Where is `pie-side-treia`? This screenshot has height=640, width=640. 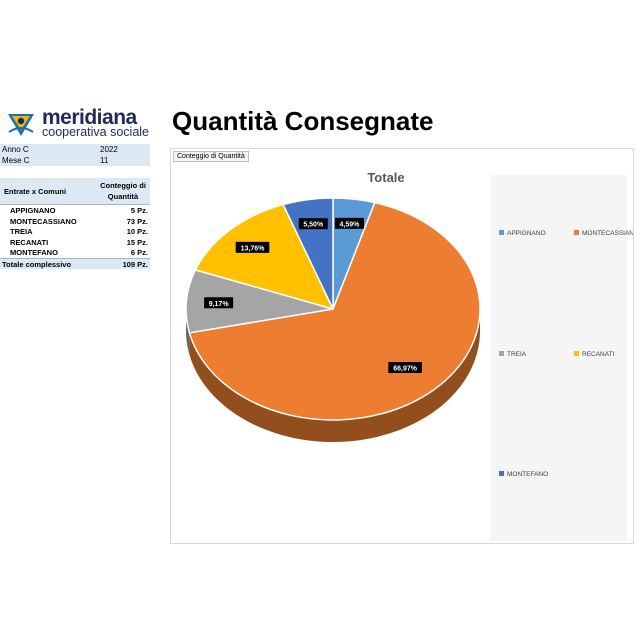 pie-side-treia is located at coordinates (188, 332).